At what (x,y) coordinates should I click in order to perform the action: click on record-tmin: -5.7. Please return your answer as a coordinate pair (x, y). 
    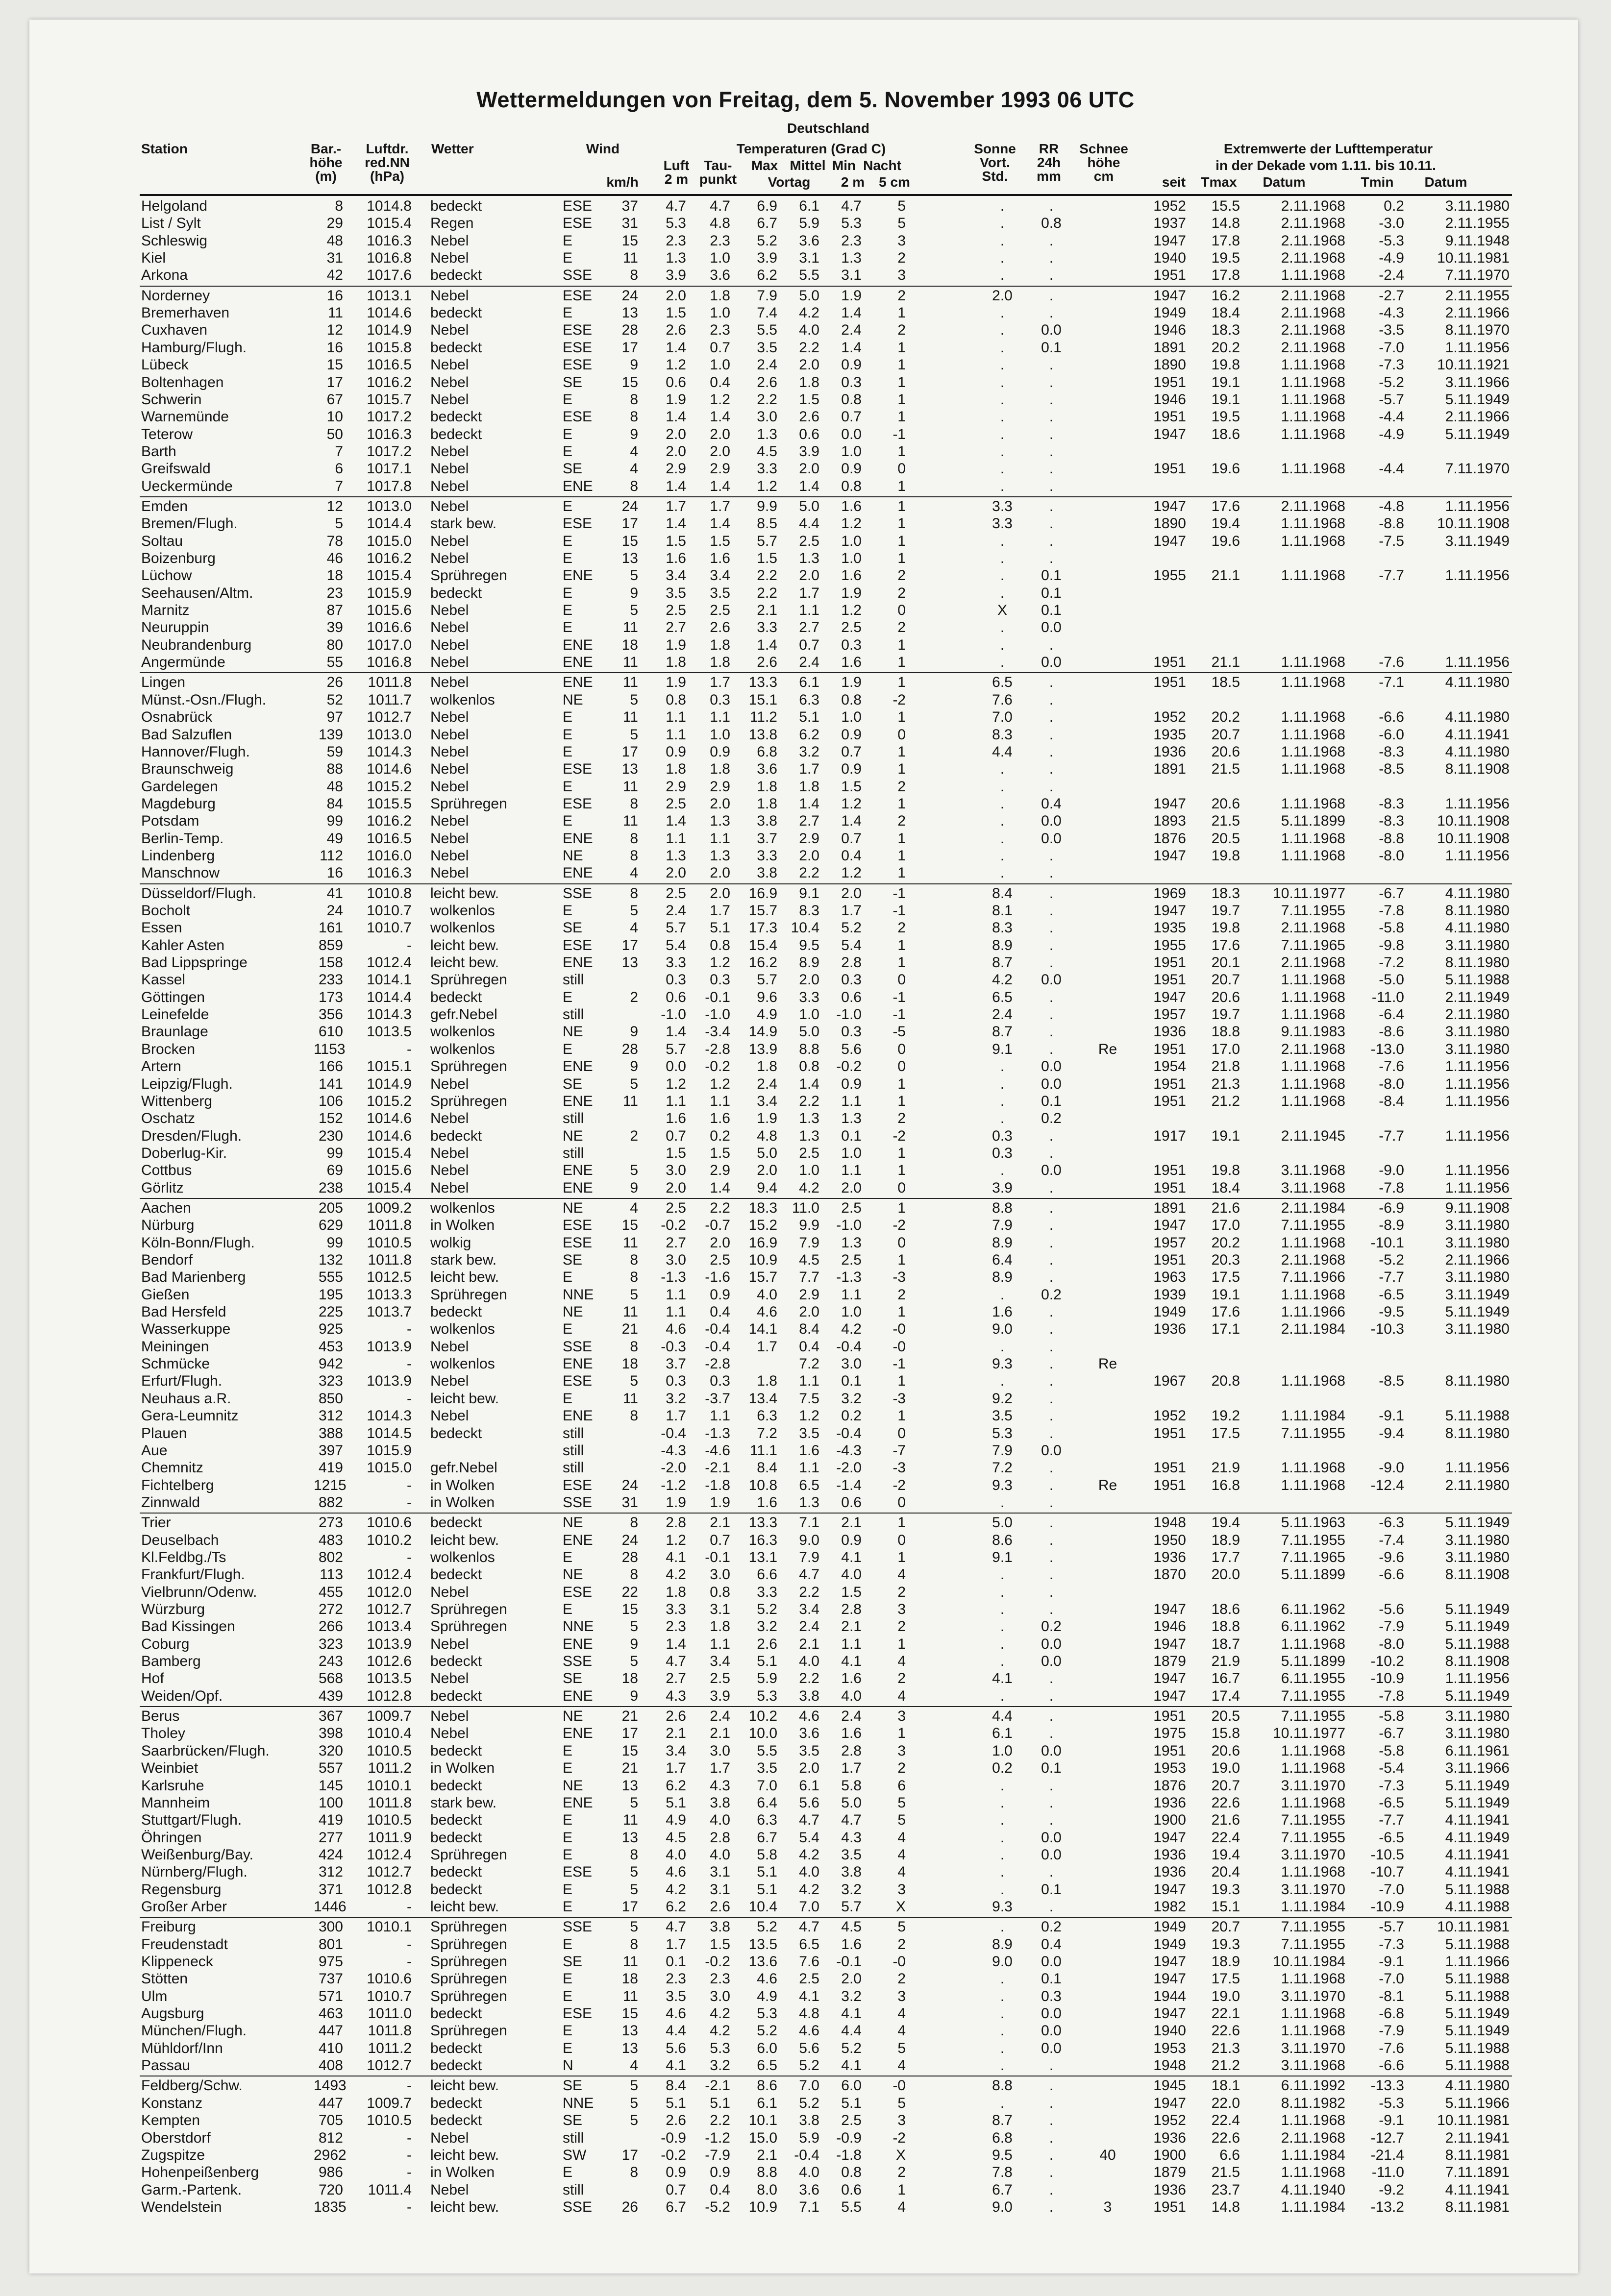
    Looking at the image, I should click on (1391, 399).